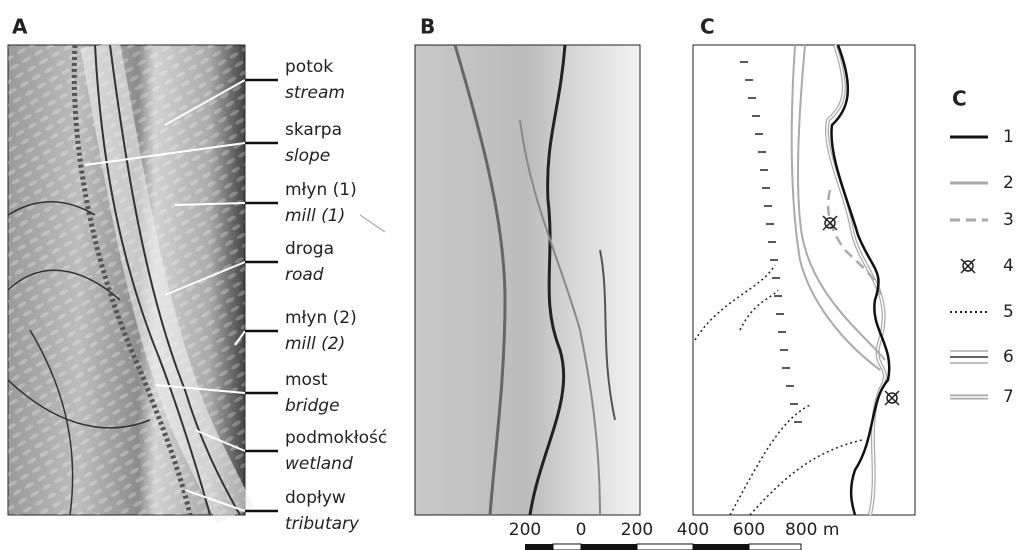 This screenshot has height=550, width=1029. What do you see at coordinates (959, 99) in the screenshot?
I see `legend-title: C` at bounding box center [959, 99].